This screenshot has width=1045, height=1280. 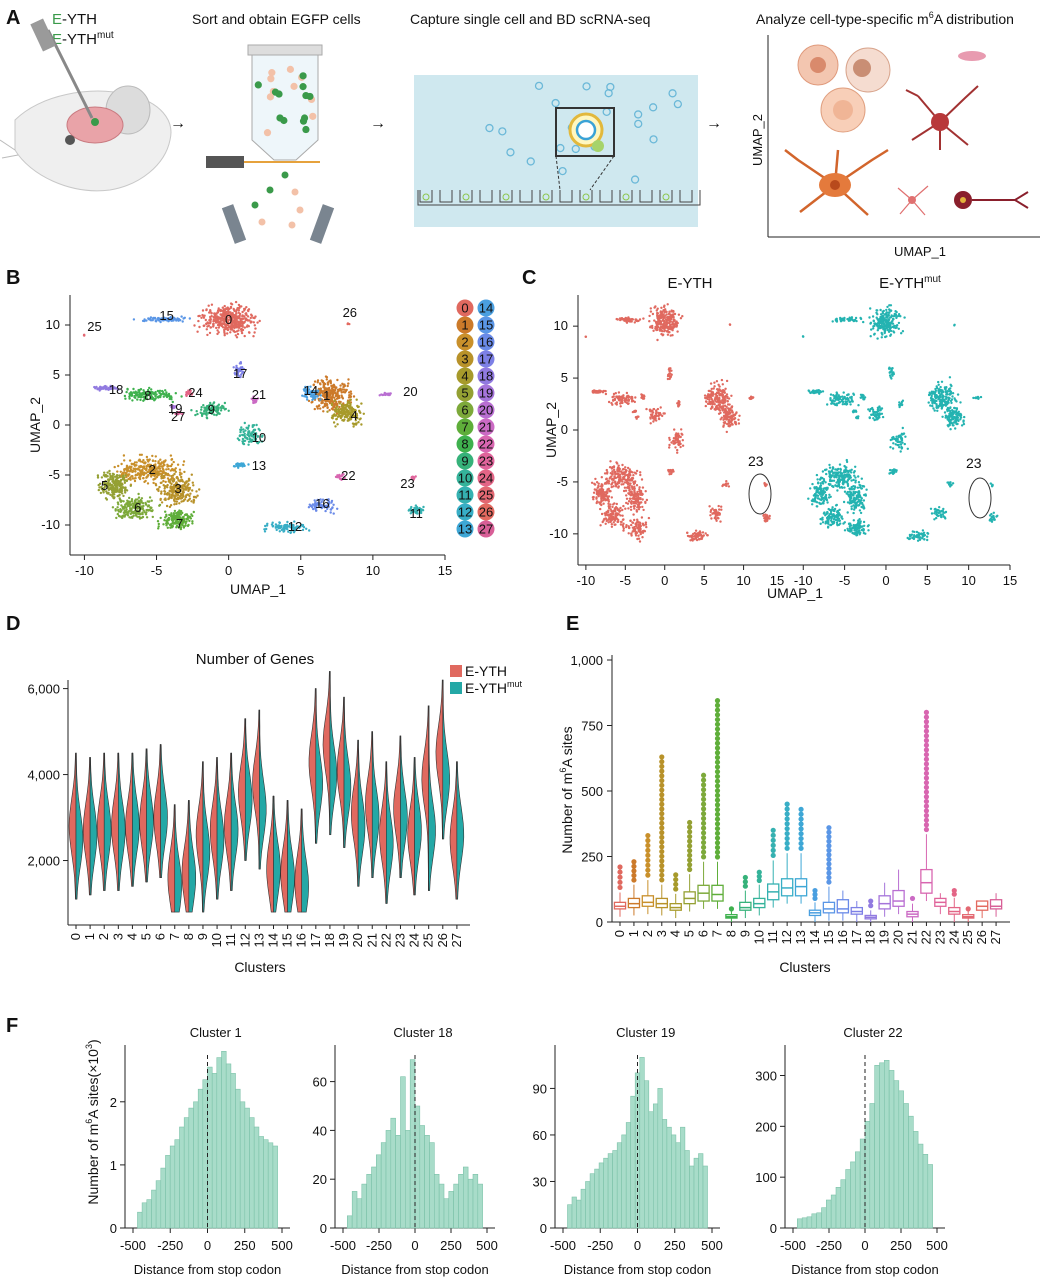 What do you see at coordinates (561, 325) in the screenshot?
I see `y-tick-label: 10` at bounding box center [561, 325].